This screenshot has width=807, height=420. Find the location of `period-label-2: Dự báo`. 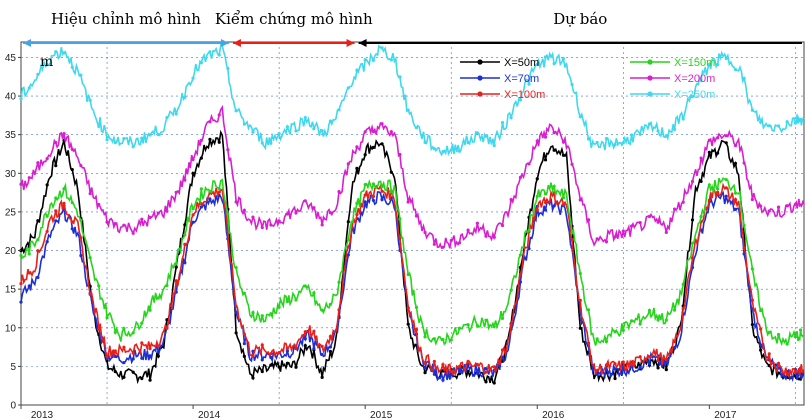

period-label-2: Dự báo is located at coordinates (580, 19).